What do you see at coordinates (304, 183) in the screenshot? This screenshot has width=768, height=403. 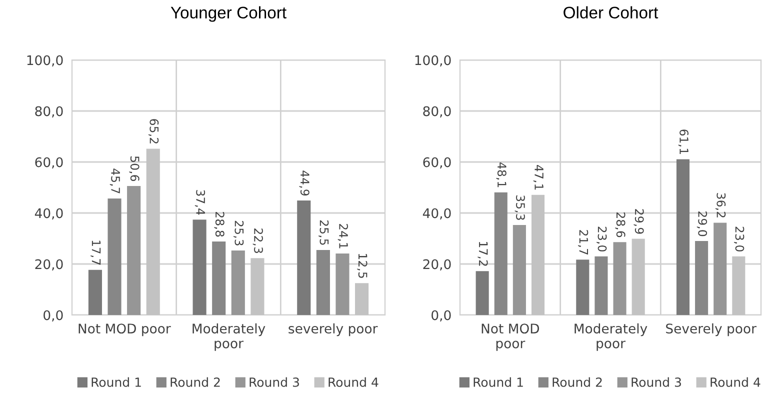 I see `data-label: 44,9` at bounding box center [304, 183].